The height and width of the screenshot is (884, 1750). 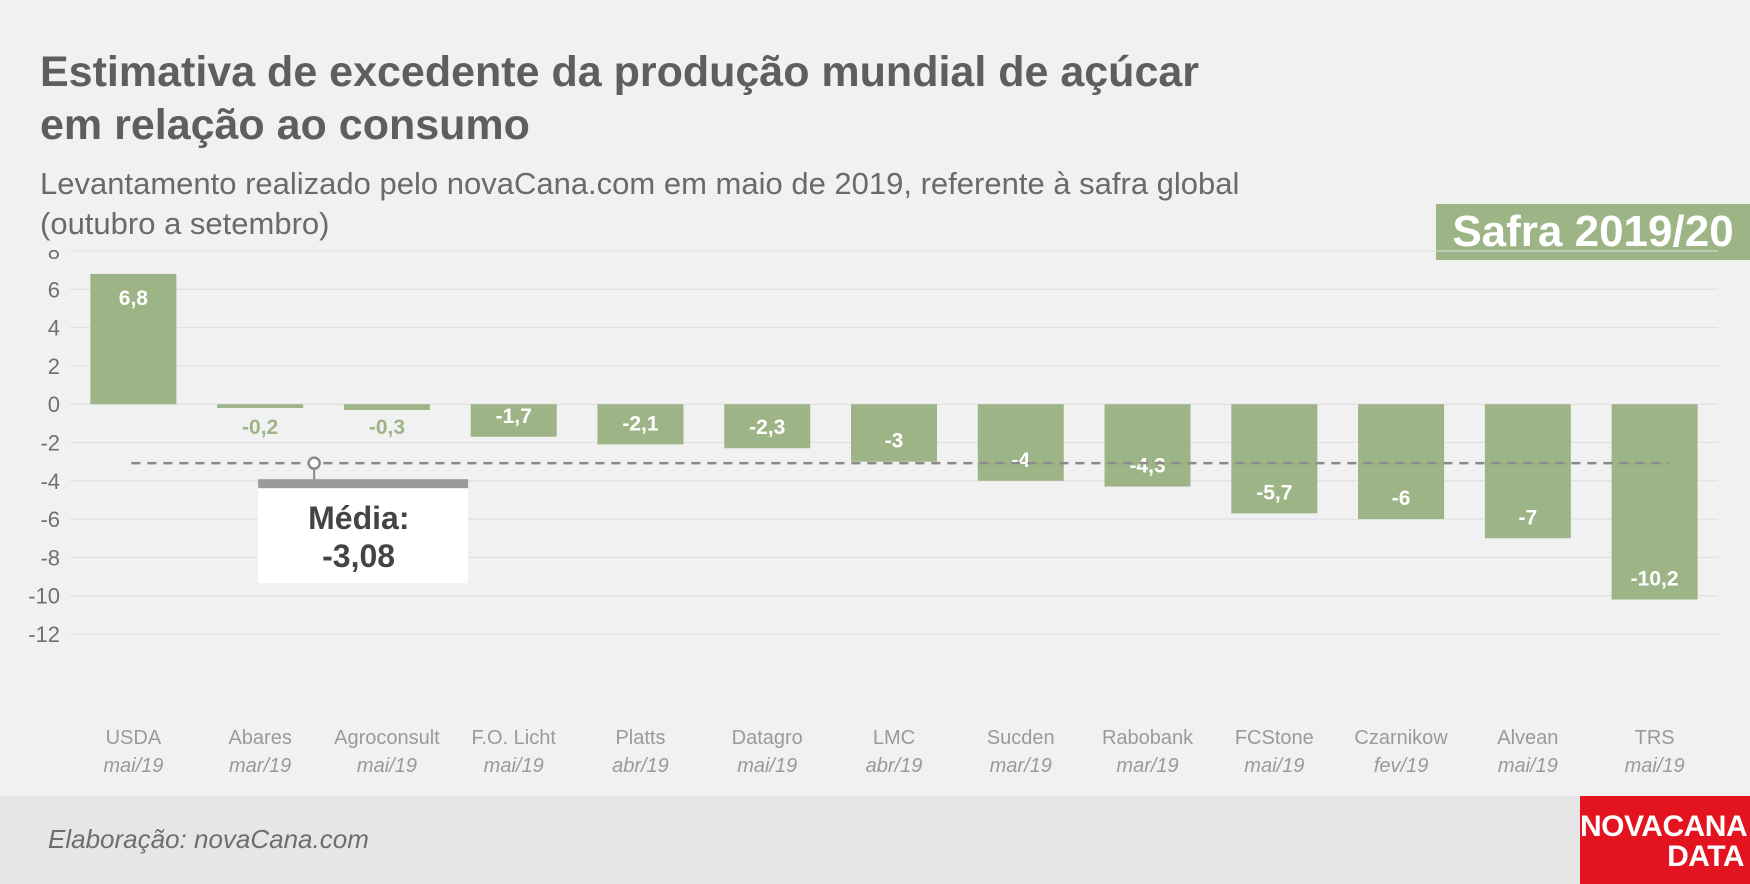 What do you see at coordinates (894, 441) in the screenshot?
I see `bar-value-label: -3` at bounding box center [894, 441].